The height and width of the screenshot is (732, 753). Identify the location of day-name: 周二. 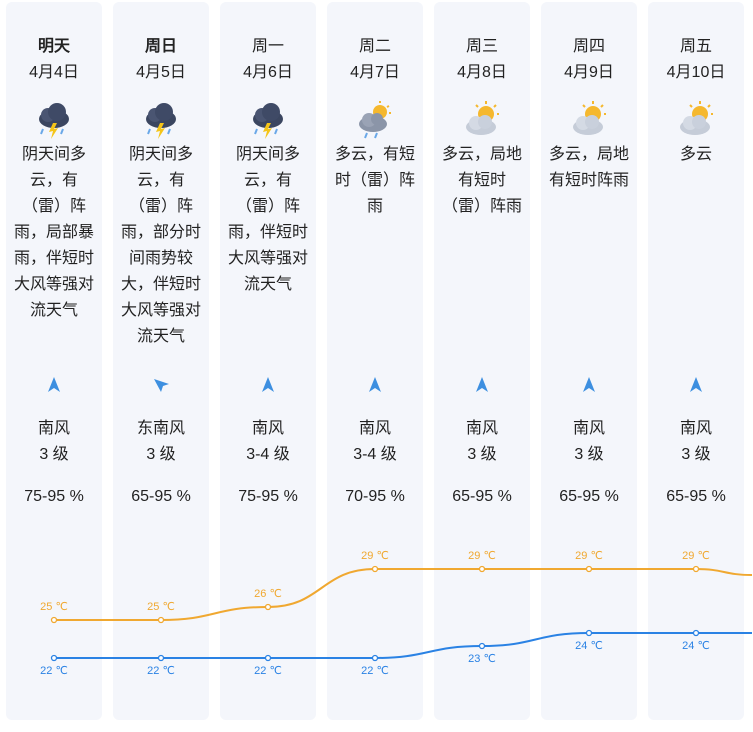
(374, 46).